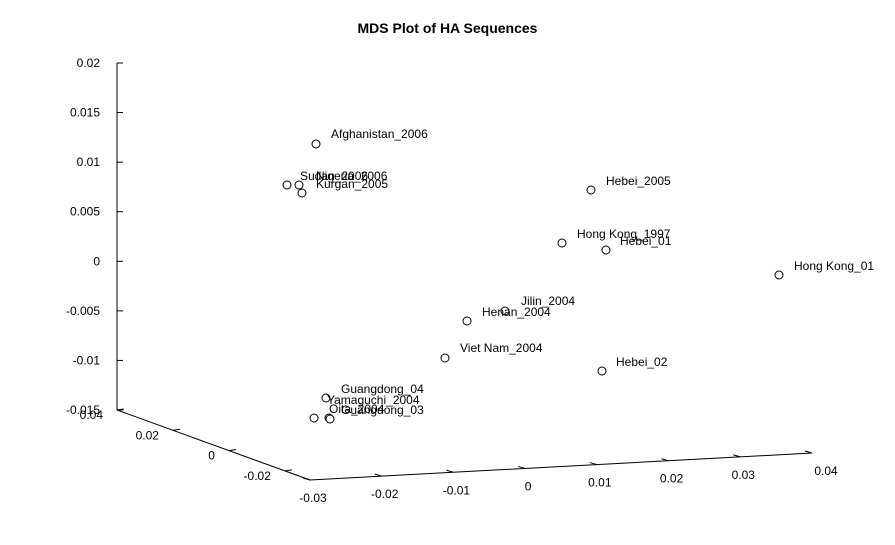 The height and width of the screenshot is (545, 895). What do you see at coordinates (89, 162) in the screenshot?
I see `z-tick-label: 0.01` at bounding box center [89, 162].